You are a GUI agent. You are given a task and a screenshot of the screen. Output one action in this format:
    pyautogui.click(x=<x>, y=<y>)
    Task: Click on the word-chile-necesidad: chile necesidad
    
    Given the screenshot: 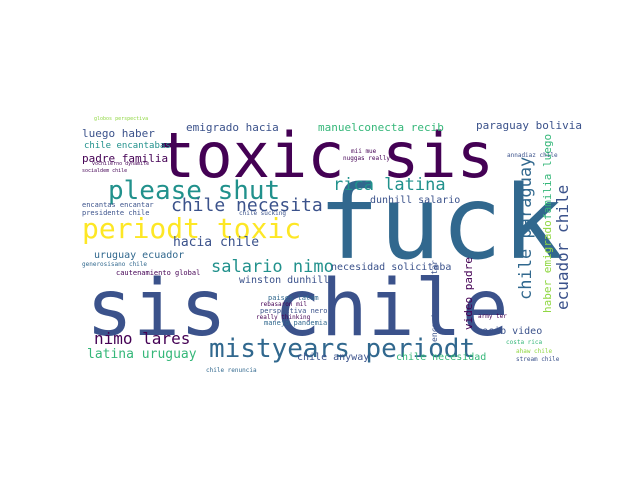 What is the action you would take?
    pyautogui.click(x=441, y=357)
    